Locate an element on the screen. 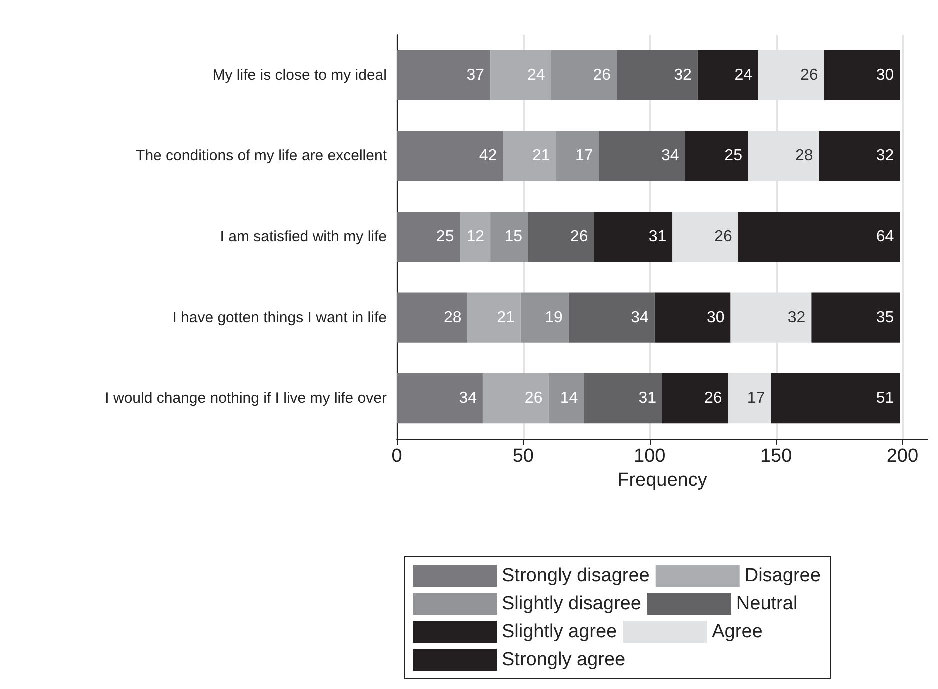 The height and width of the screenshot is (689, 938). data-label: 64 is located at coordinates (885, 237).